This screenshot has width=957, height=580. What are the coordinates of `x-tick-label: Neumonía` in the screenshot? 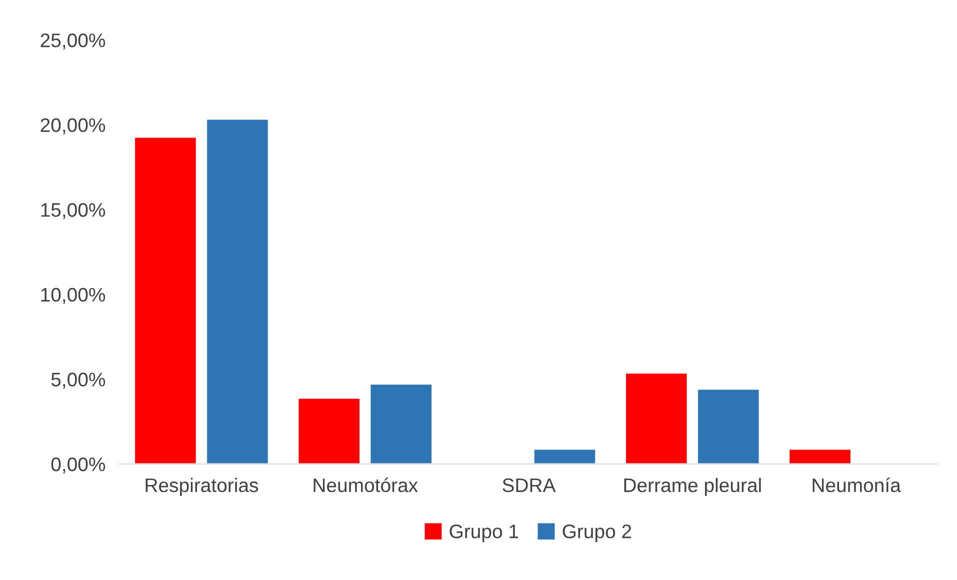 It's located at (856, 485).